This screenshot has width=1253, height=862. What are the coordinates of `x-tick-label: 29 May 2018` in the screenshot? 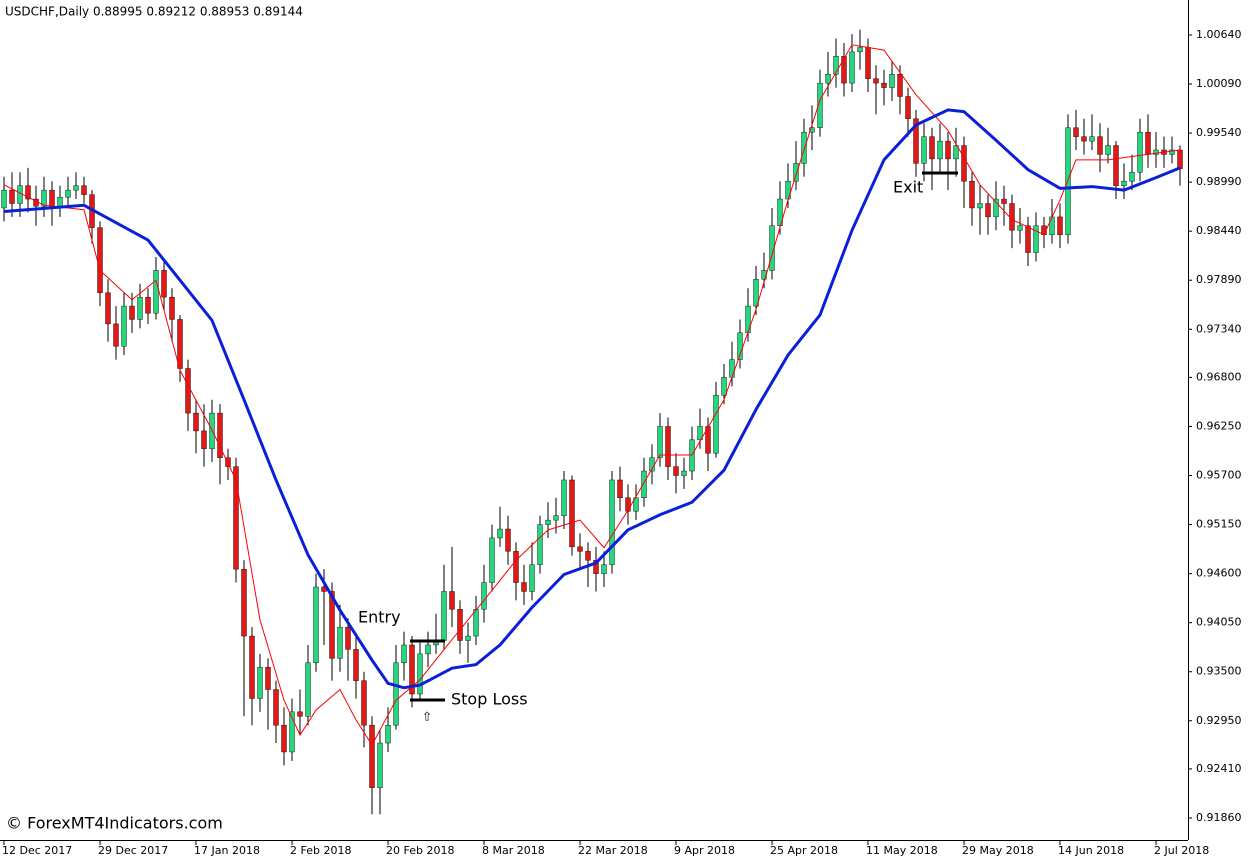 It's located at (998, 850).